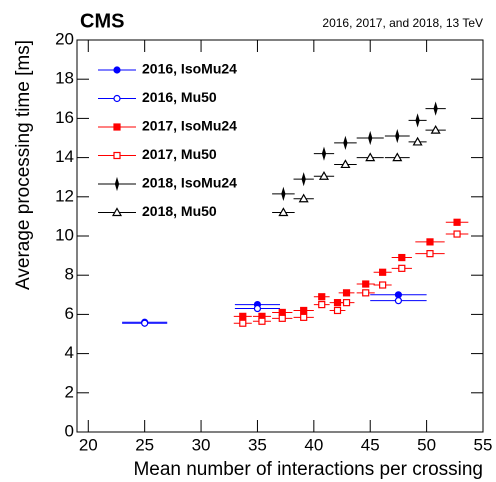 The image size is (496, 482). What do you see at coordinates (69, 391) in the screenshot?
I see `y-tick-label: 2` at bounding box center [69, 391].